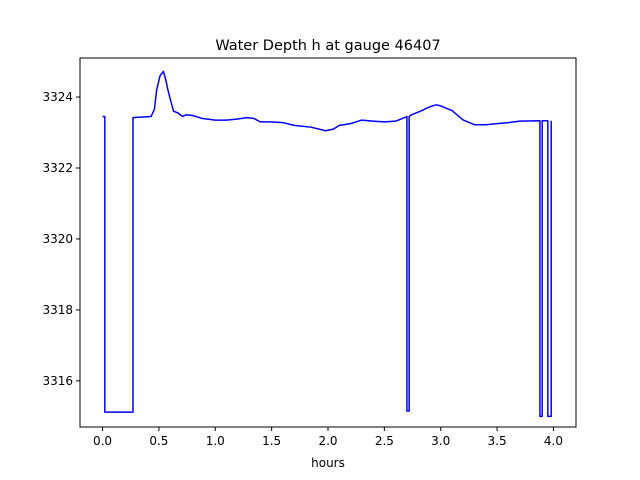 This screenshot has height=480, width=640. I want to click on y-tick-label: 3318, so click(57, 310).